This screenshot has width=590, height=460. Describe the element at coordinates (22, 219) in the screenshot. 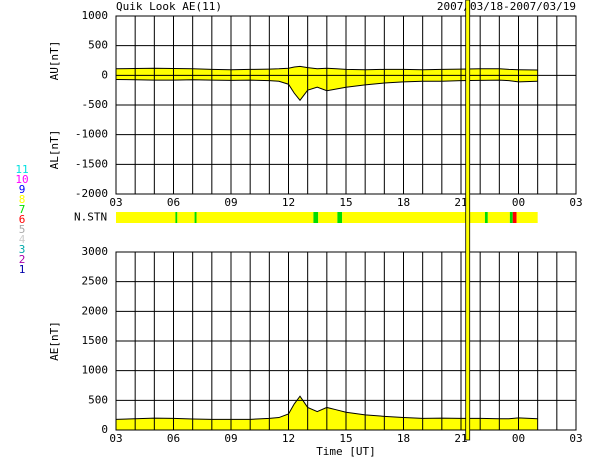

I see `legend-label: 6` at that location.